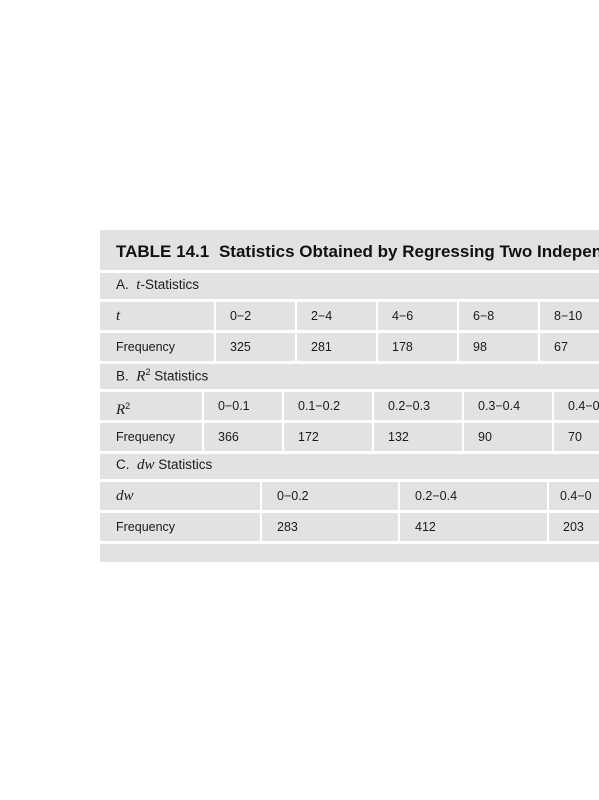  What do you see at coordinates (425, 527) in the screenshot?
I see `frequency-cell: 412` at bounding box center [425, 527].